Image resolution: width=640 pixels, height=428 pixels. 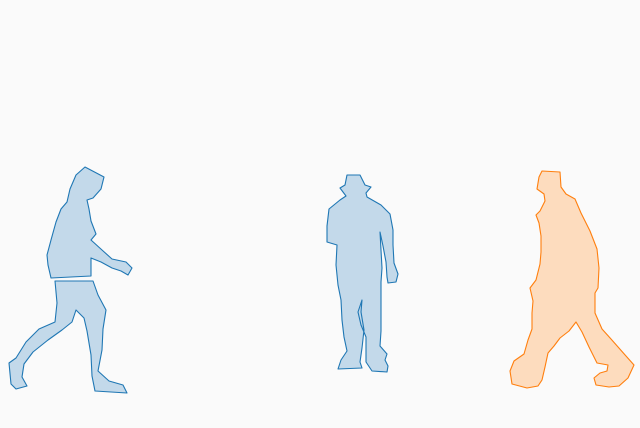 I want to click on walking-person-silhouette, so click(x=70, y=280).